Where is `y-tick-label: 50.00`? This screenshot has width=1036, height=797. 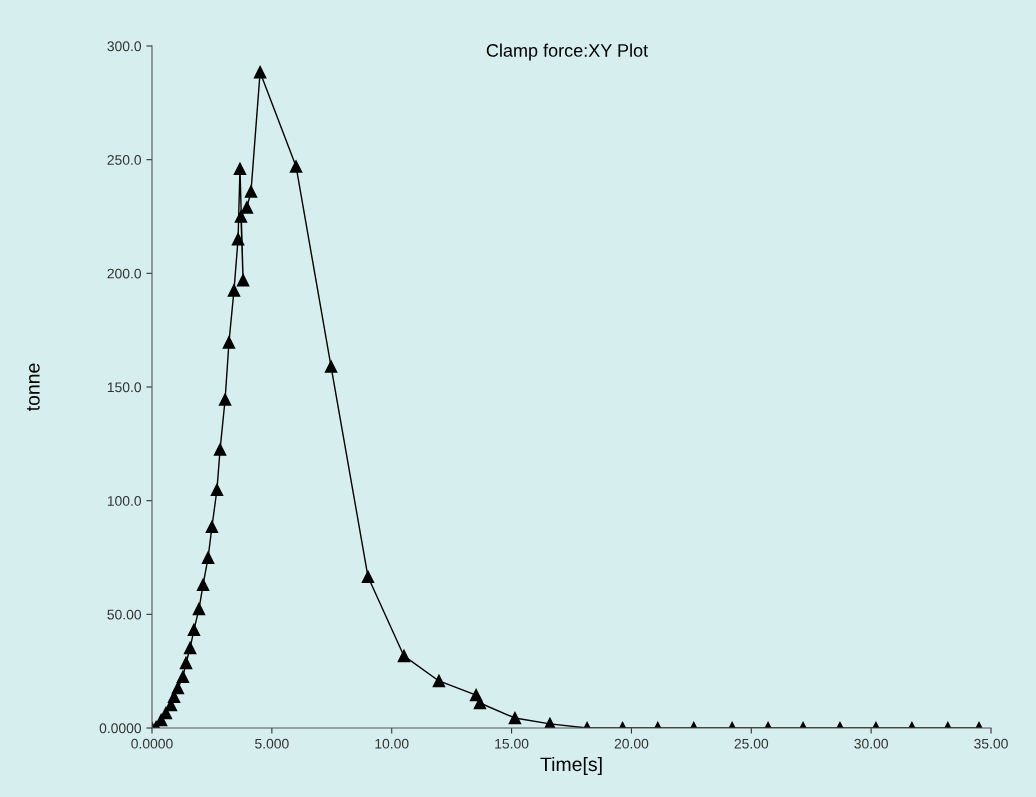 y-tick-label: 50.00 is located at coordinates (124, 614).